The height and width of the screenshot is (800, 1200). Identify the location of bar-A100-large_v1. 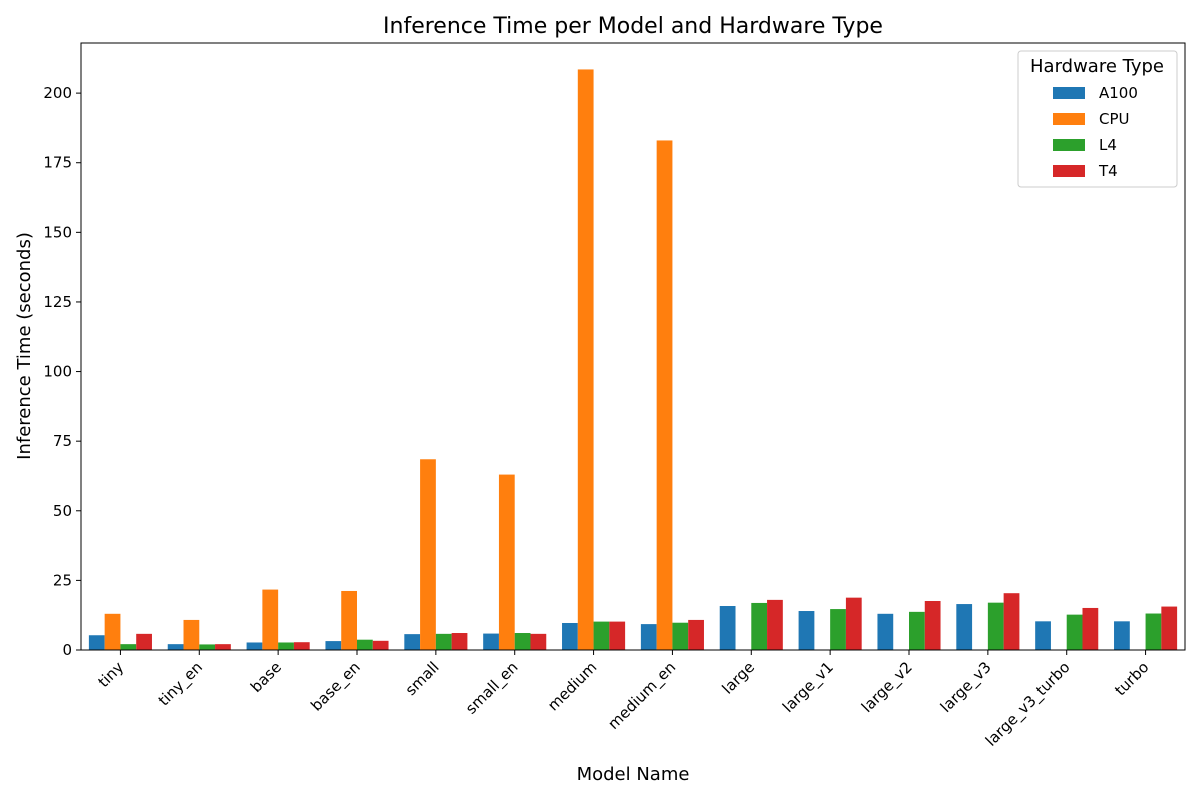
(806, 630).